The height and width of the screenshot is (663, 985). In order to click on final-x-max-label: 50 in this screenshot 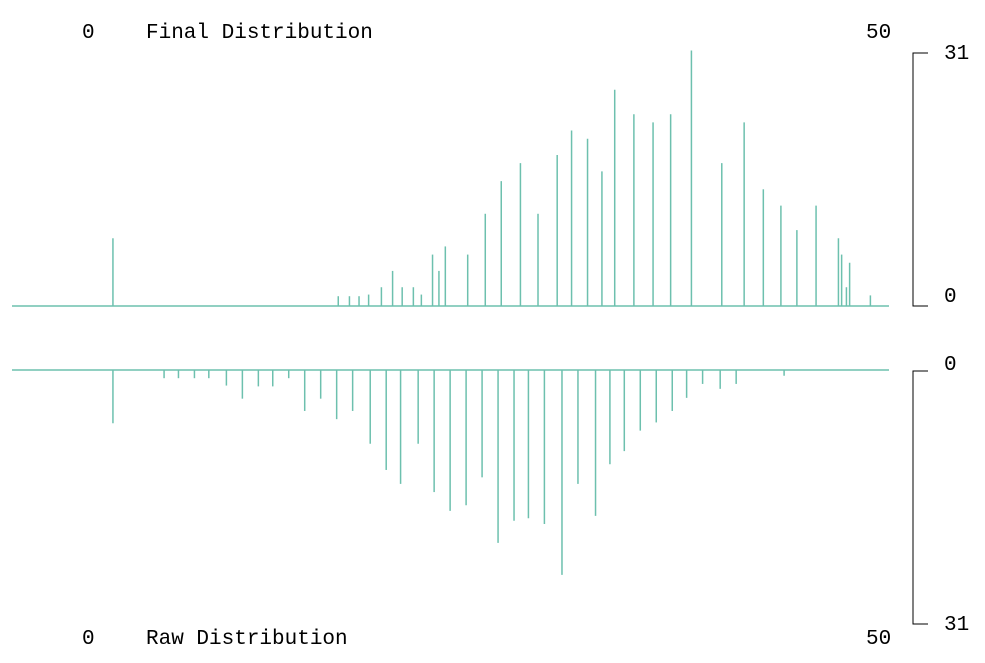, I will do `click(878, 33)`.